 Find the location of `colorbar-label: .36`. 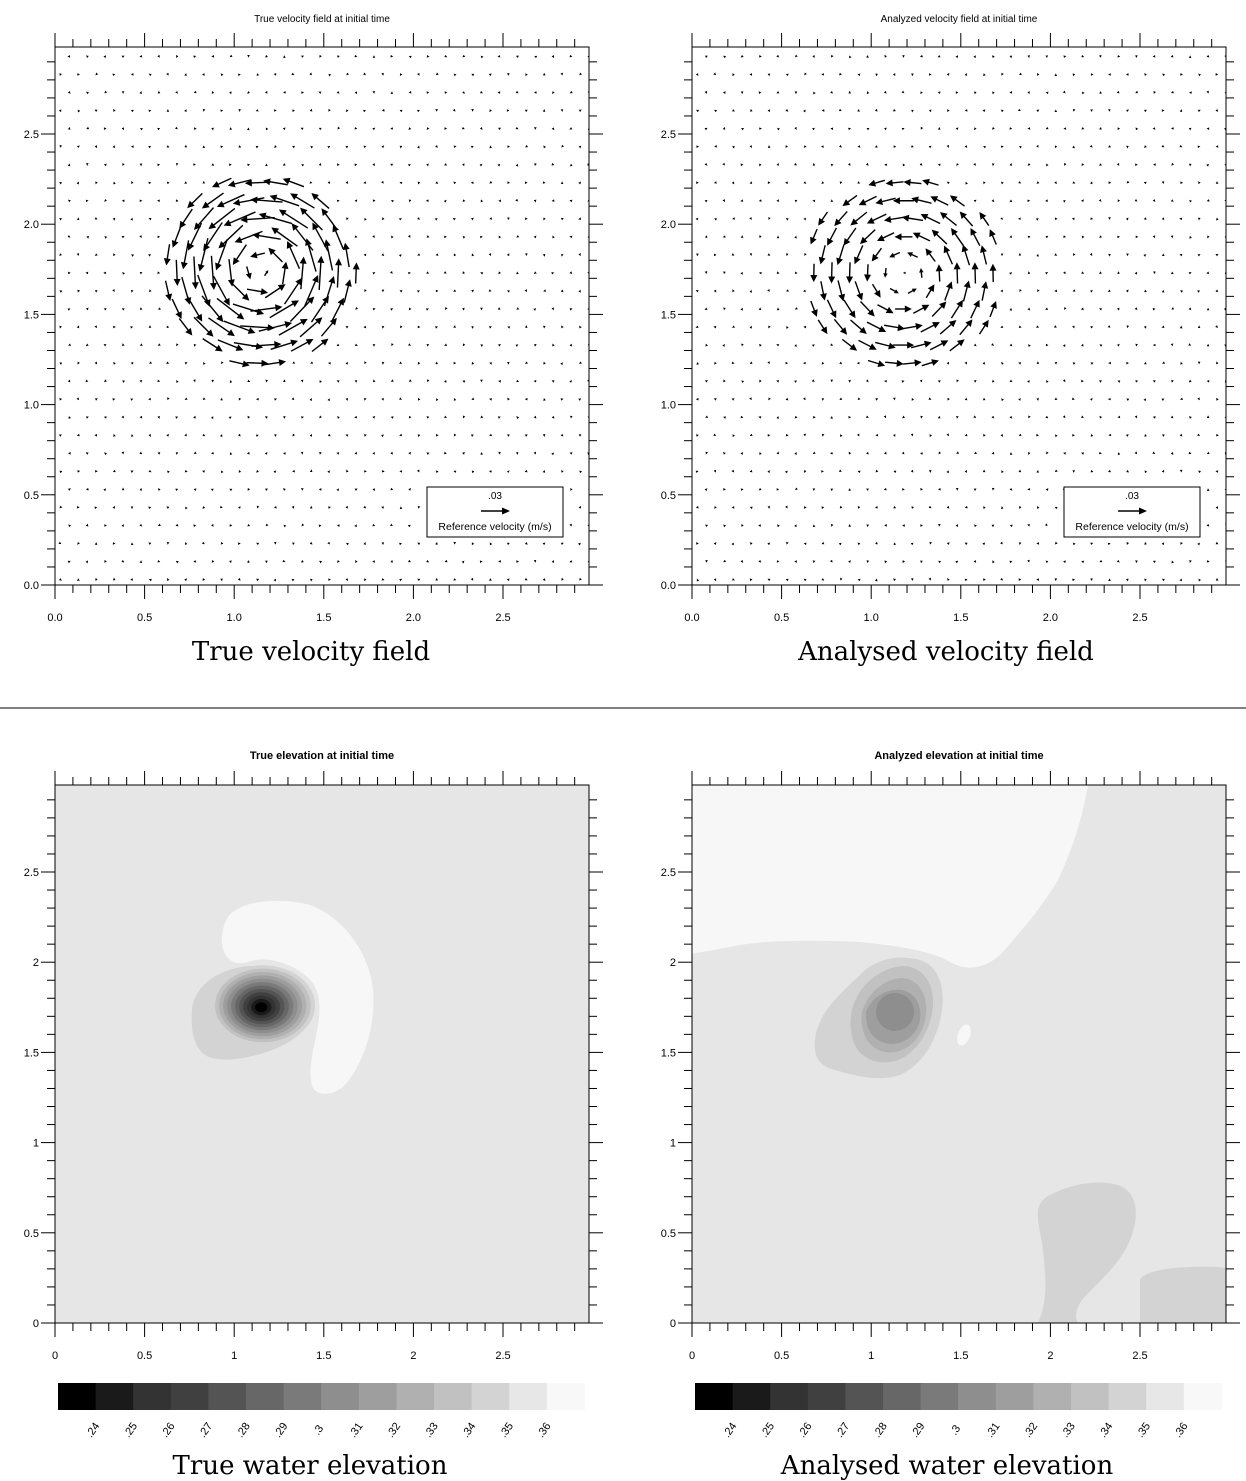

colorbar-label: .36 is located at coordinates (544, 1430).